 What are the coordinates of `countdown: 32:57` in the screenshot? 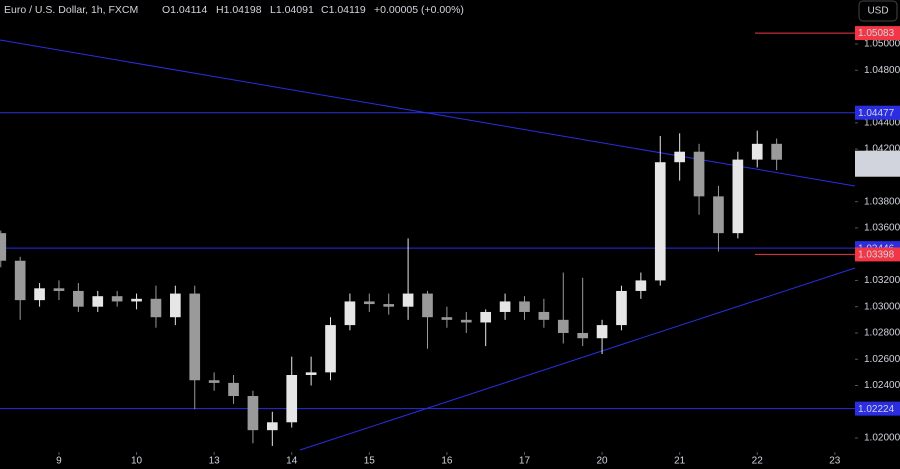 It's located at (876, 169).